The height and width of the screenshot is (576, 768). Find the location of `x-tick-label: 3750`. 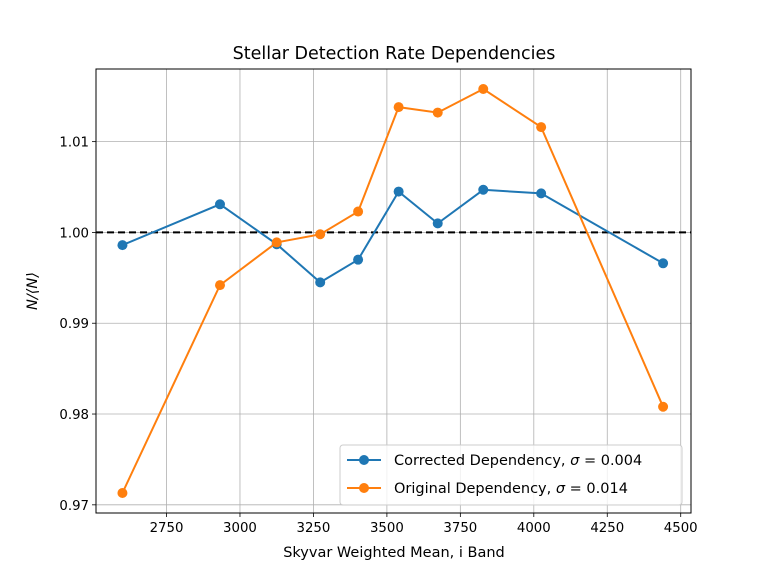

x-tick-label: 3750 is located at coordinates (460, 528).